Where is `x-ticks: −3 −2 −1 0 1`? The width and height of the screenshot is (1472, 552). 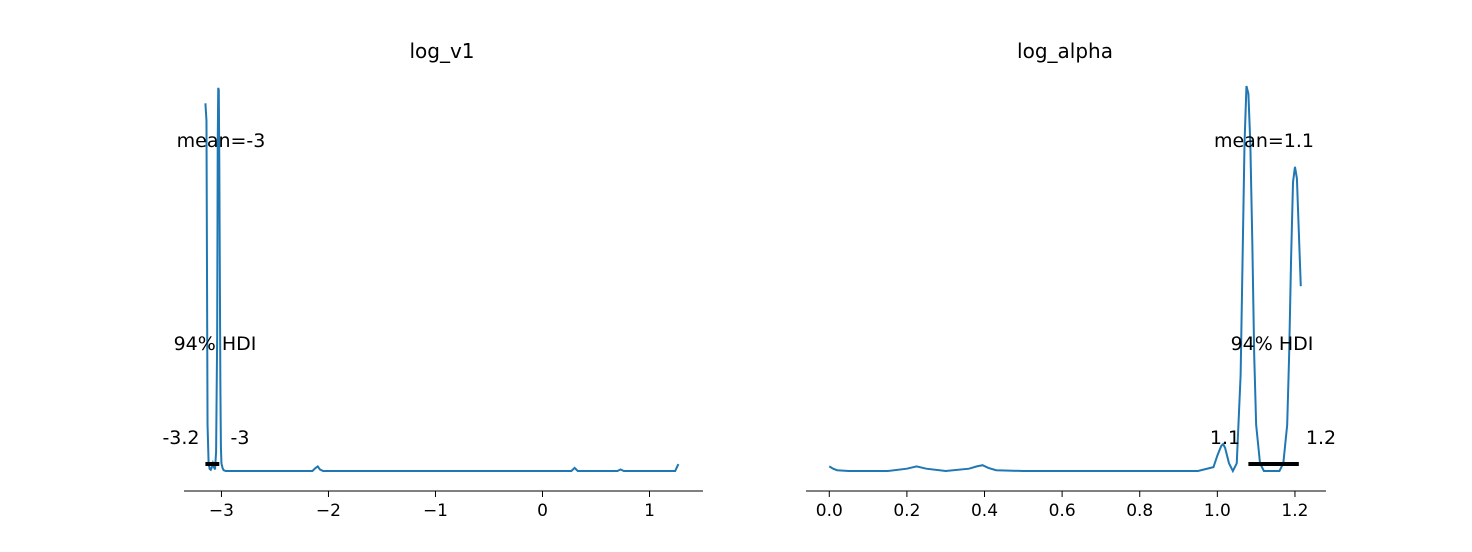
x-ticks: −3 −2 −1 0 1 is located at coordinates (432, 506).